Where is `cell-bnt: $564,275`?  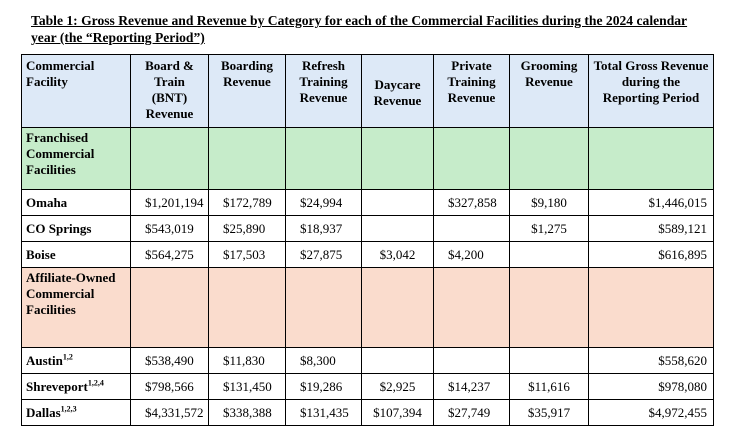 cell-bnt: $564,275 is located at coordinates (169, 254).